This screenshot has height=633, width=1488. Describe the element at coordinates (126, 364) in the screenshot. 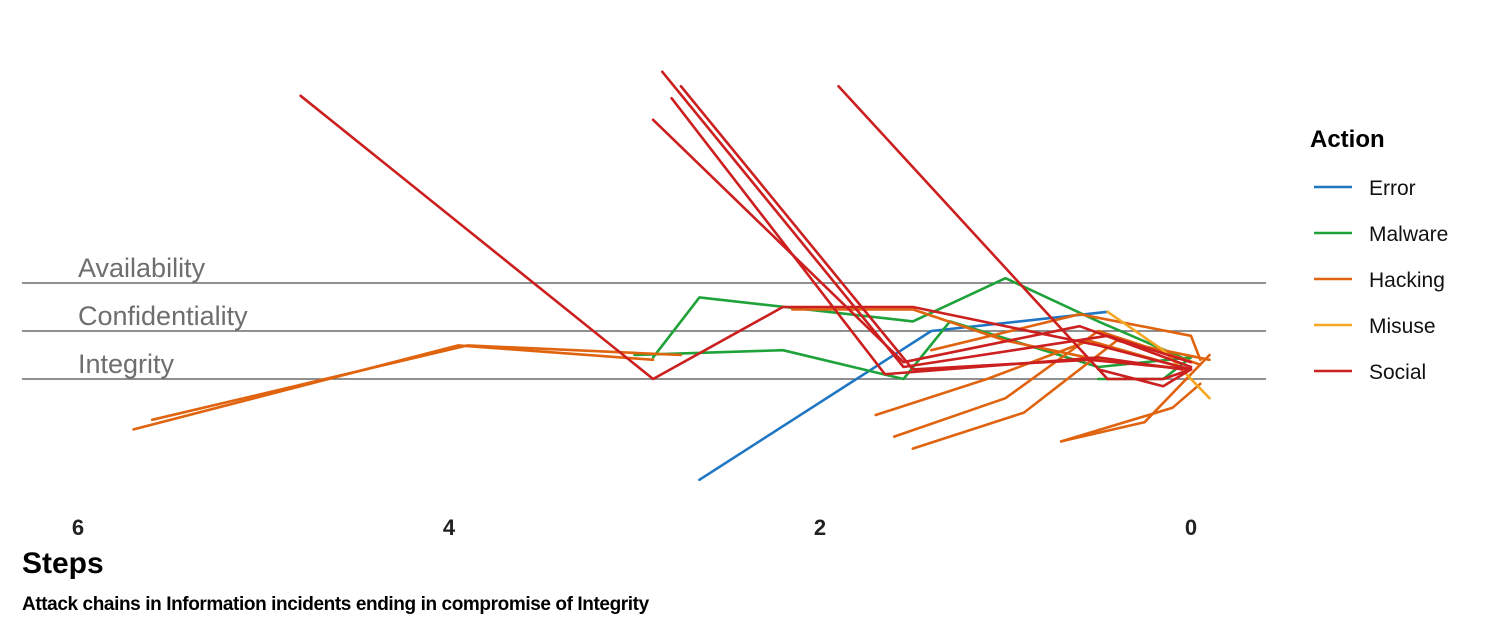

I see `band-label-integrity: Integrity` at that location.